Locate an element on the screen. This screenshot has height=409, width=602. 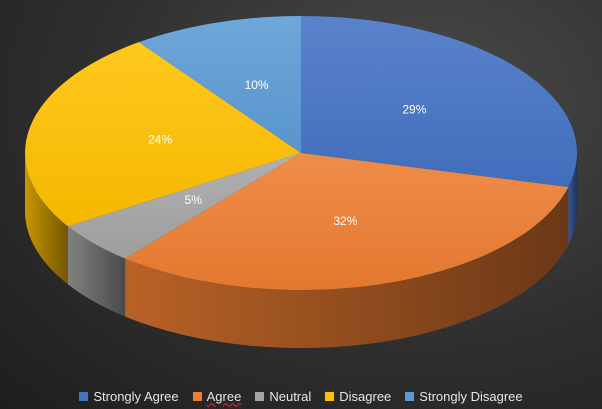
data-label-strongly-disagree: 10% is located at coordinates (257, 85).